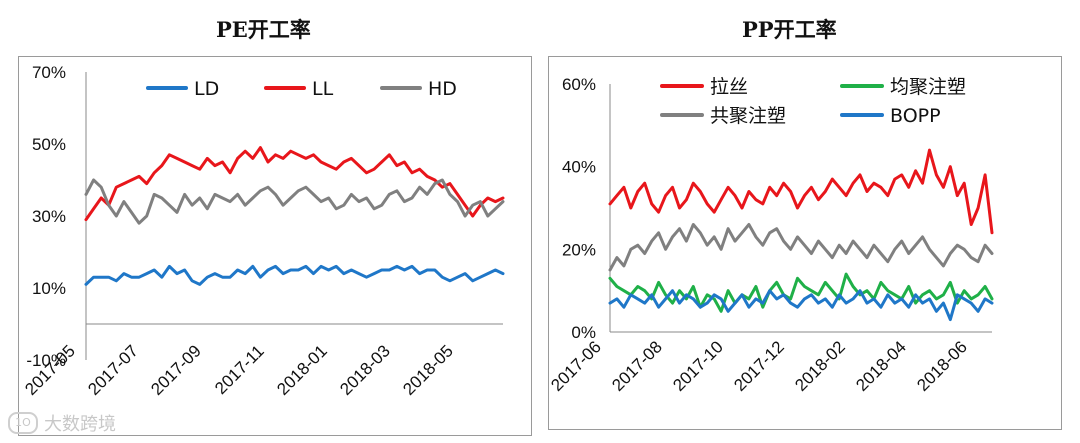  Describe the element at coordinates (365, 370) in the screenshot. I see `pe-x-tick-label: 2018-03` at that location.